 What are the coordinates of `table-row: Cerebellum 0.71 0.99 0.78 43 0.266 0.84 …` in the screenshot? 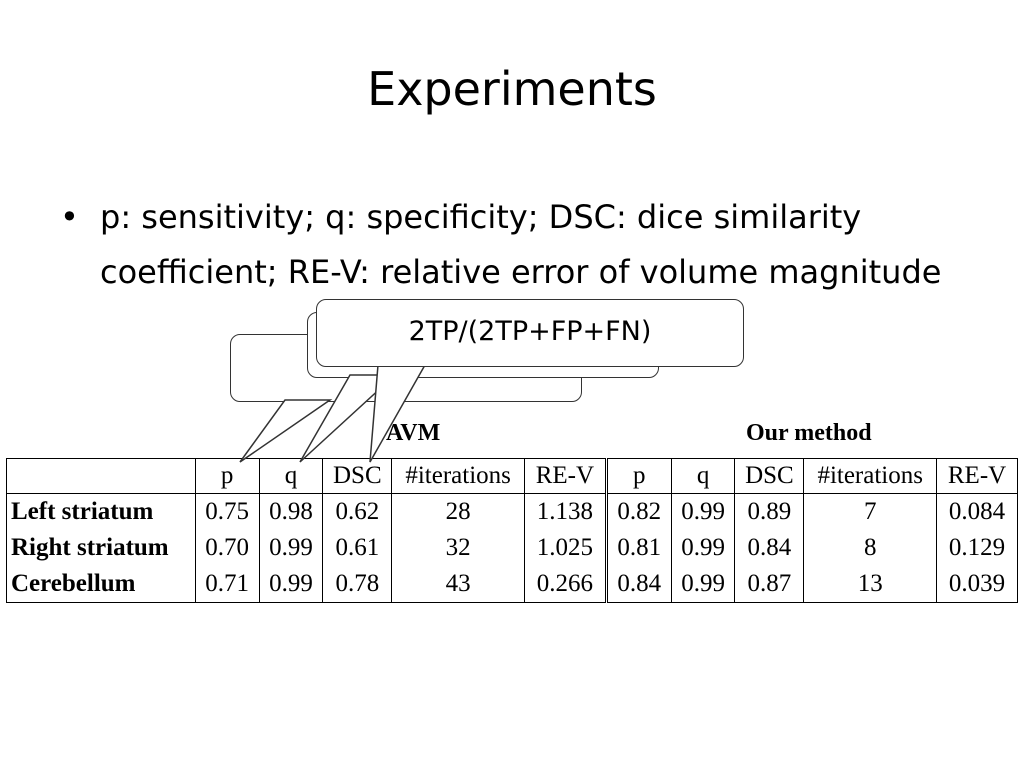 It's located at (512, 584).